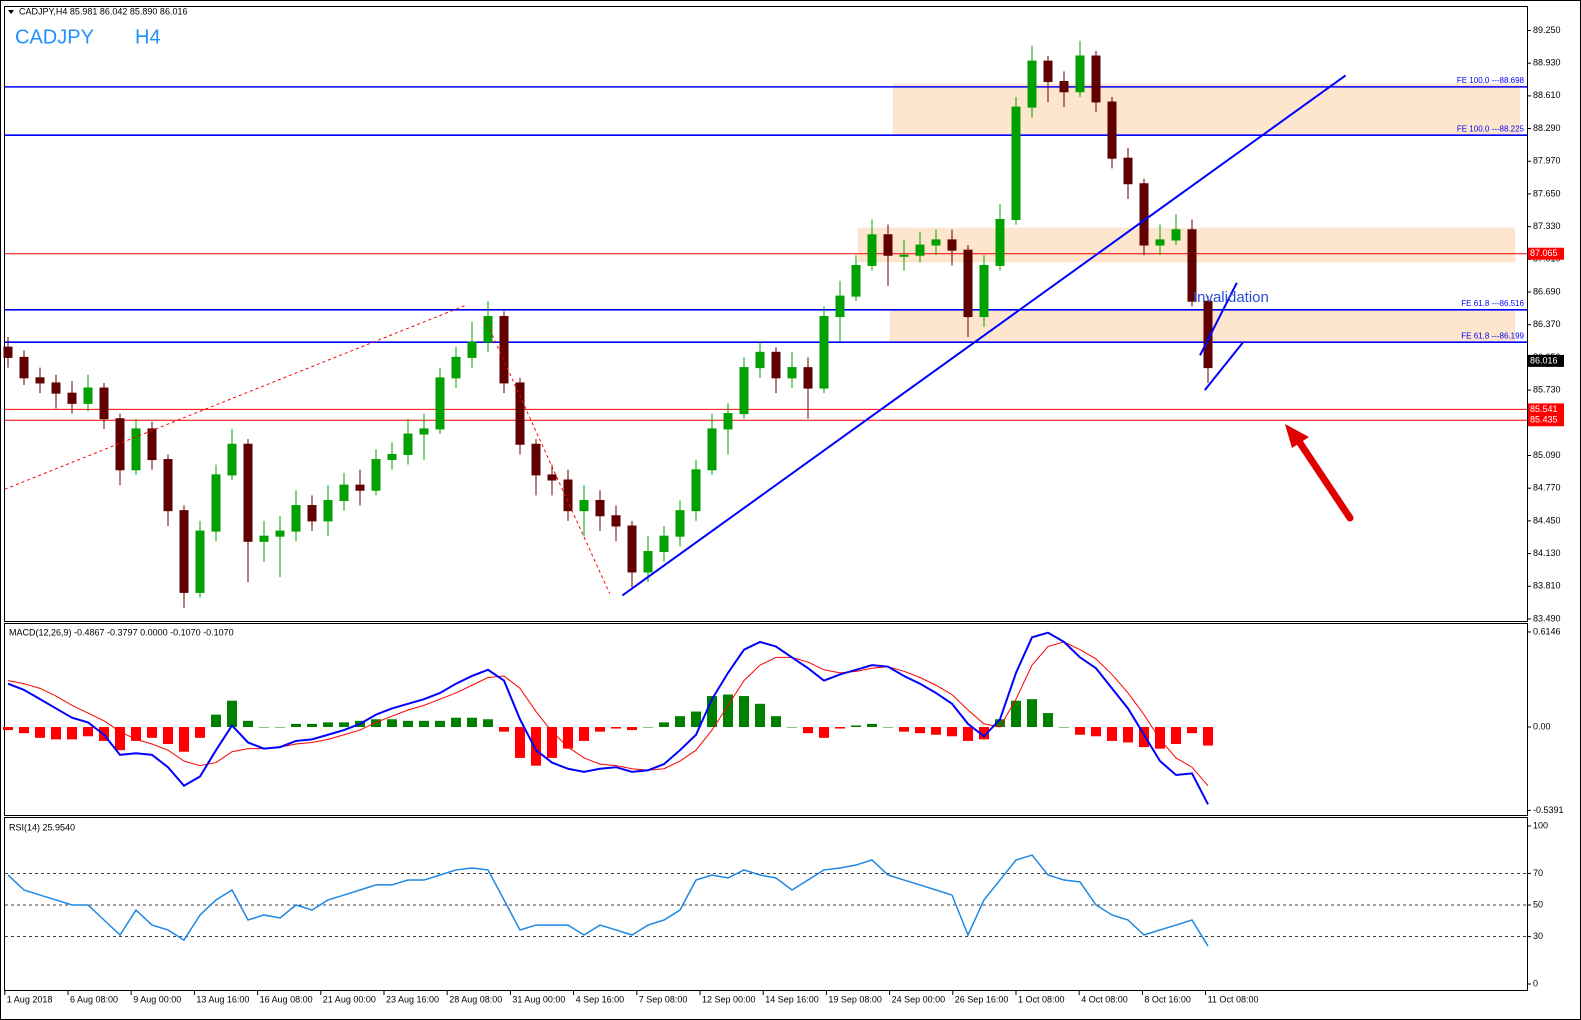 The width and height of the screenshot is (1581, 1020). Describe the element at coordinates (1324, 479) in the screenshot. I see `arrow-shaft` at that location.